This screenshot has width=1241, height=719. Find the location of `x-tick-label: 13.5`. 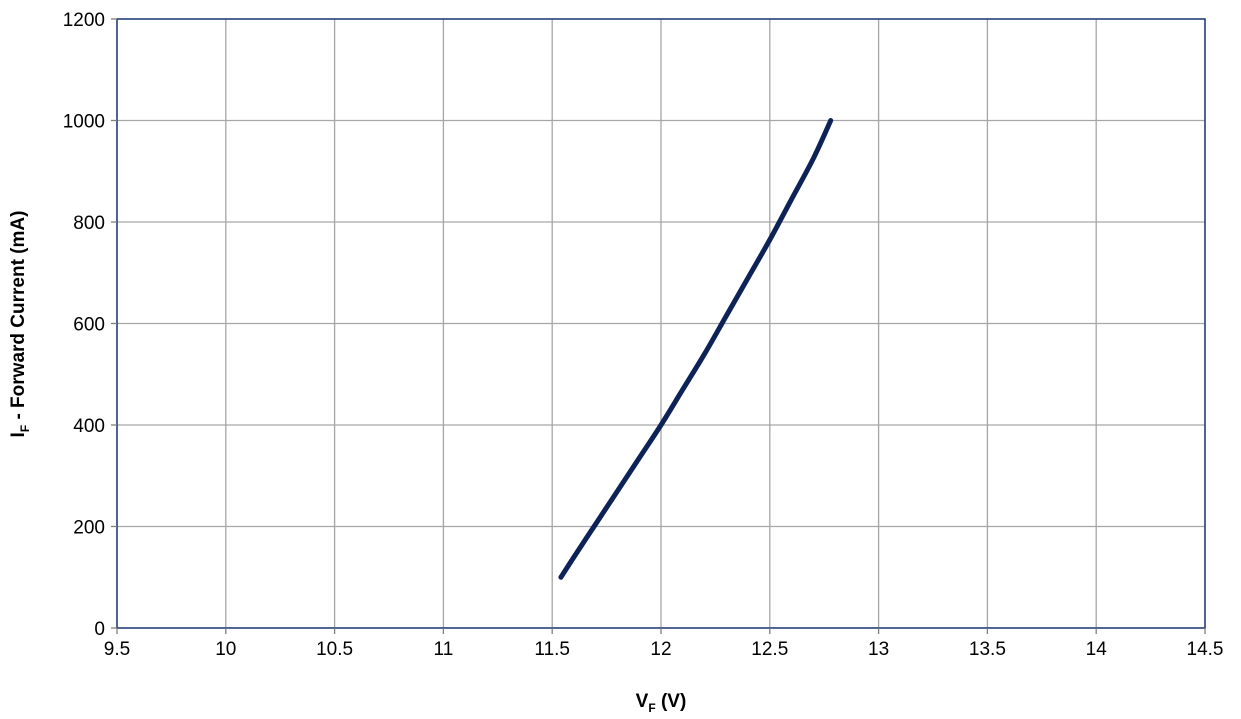

x-tick-label: 13.5 is located at coordinates (987, 649).